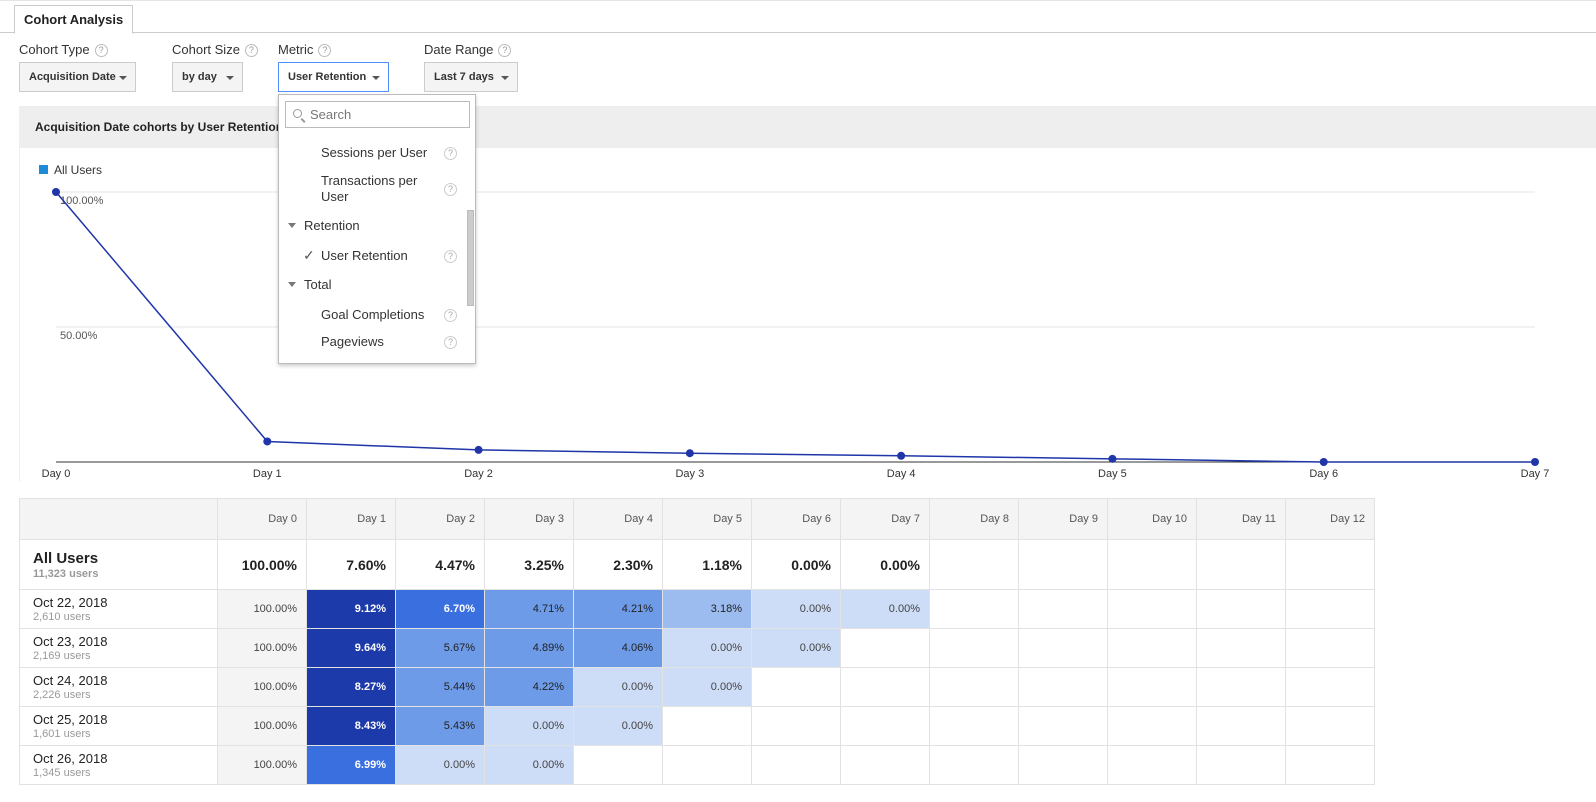 The image size is (1596, 802). What do you see at coordinates (1330, 519) in the screenshot?
I see `column-header: Day 12` at bounding box center [1330, 519].